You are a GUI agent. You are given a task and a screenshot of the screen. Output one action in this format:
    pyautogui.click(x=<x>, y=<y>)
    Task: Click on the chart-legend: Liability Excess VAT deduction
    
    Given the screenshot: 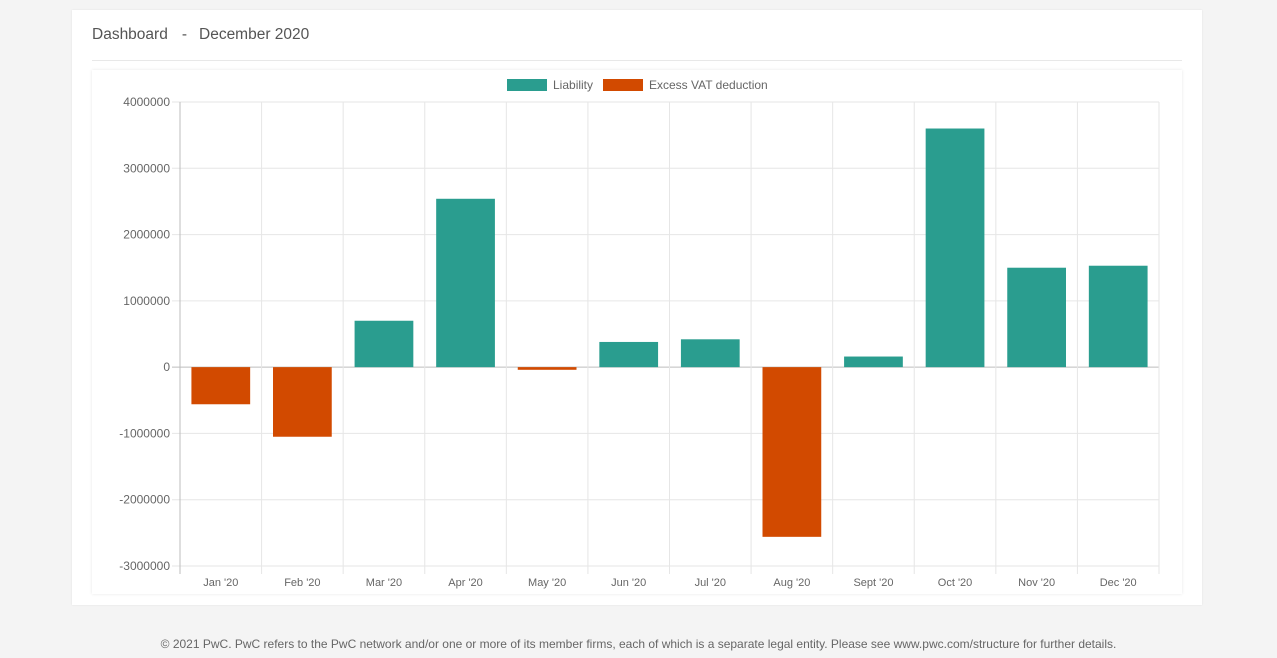 What is the action you would take?
    pyautogui.click(x=637, y=85)
    